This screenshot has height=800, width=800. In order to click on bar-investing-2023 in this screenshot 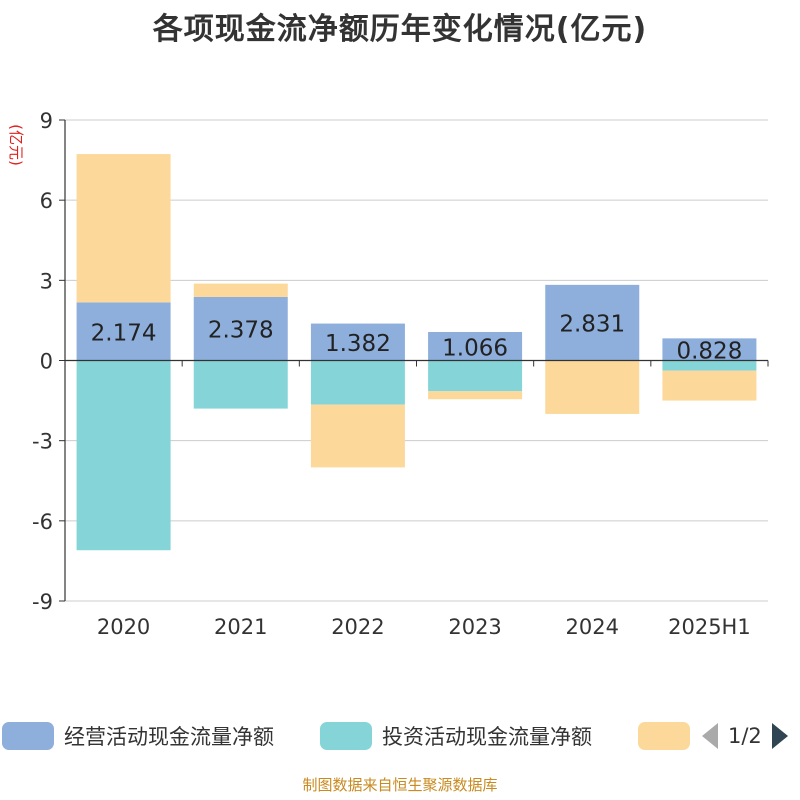, I will do `click(475, 376)`.